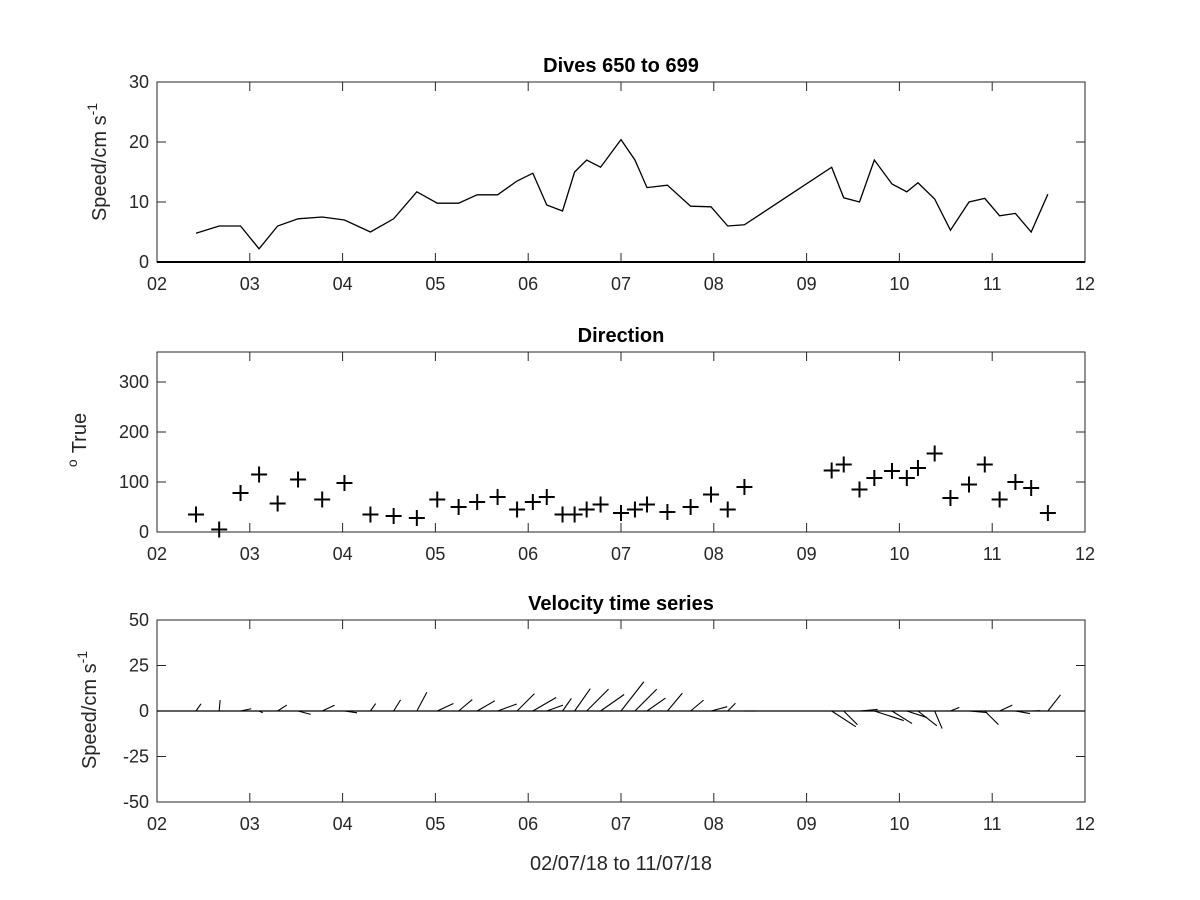  I want to click on speed-ytick-label: 20, so click(139, 142).